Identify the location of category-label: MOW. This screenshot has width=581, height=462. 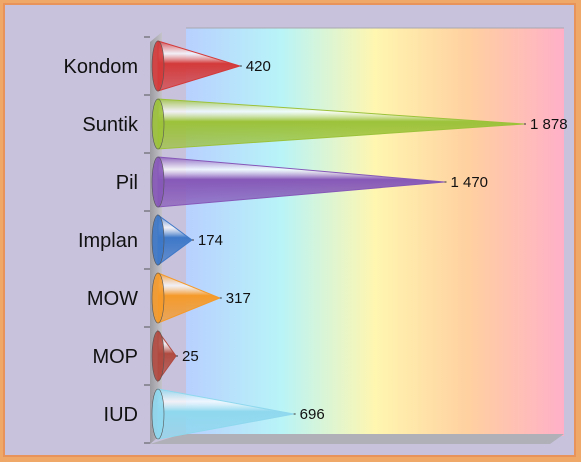
(112, 299).